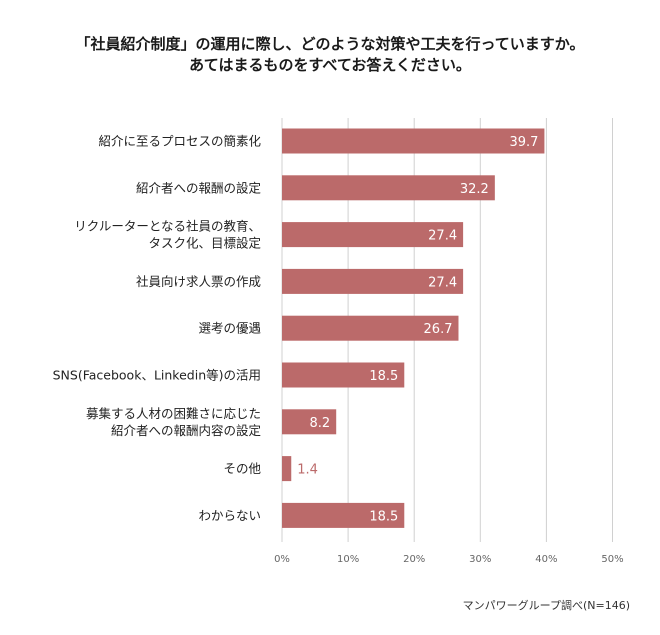  I want to click on x-tick-label: 0%, so click(282, 559).